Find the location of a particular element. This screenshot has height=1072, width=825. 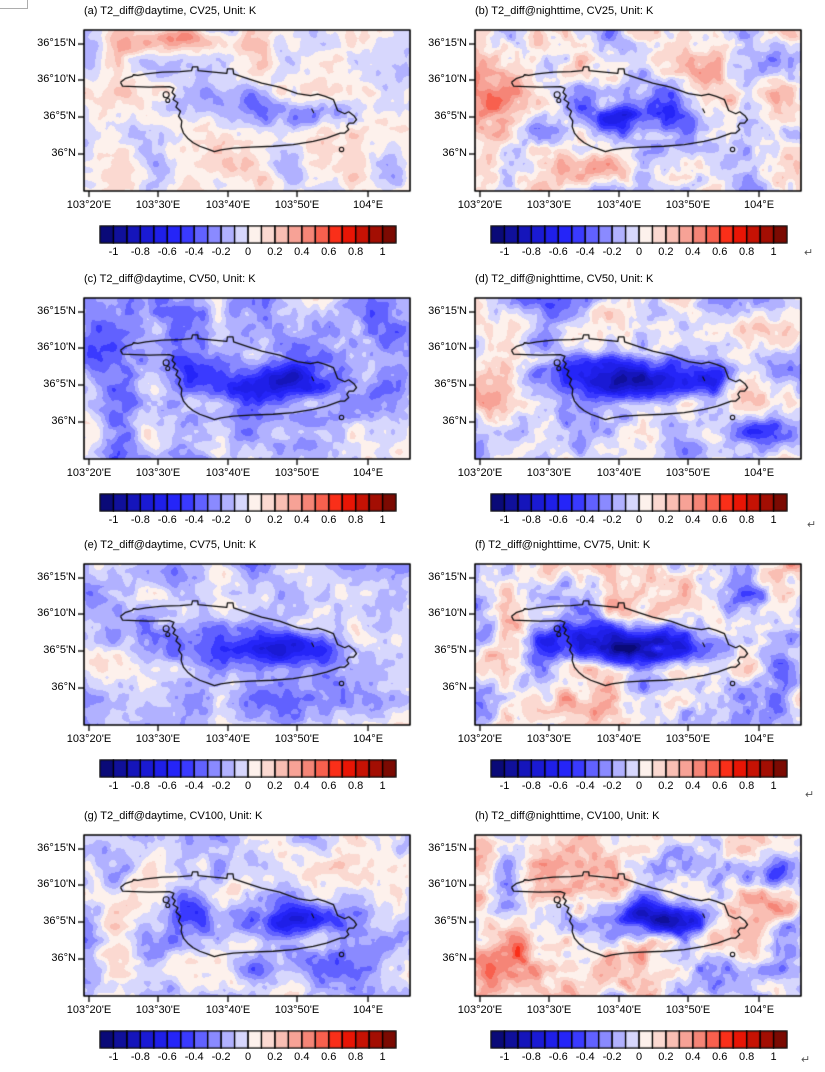

panel-title: (d) T2_diff@nighttime, CV50, Unit: K is located at coordinates (564, 279).